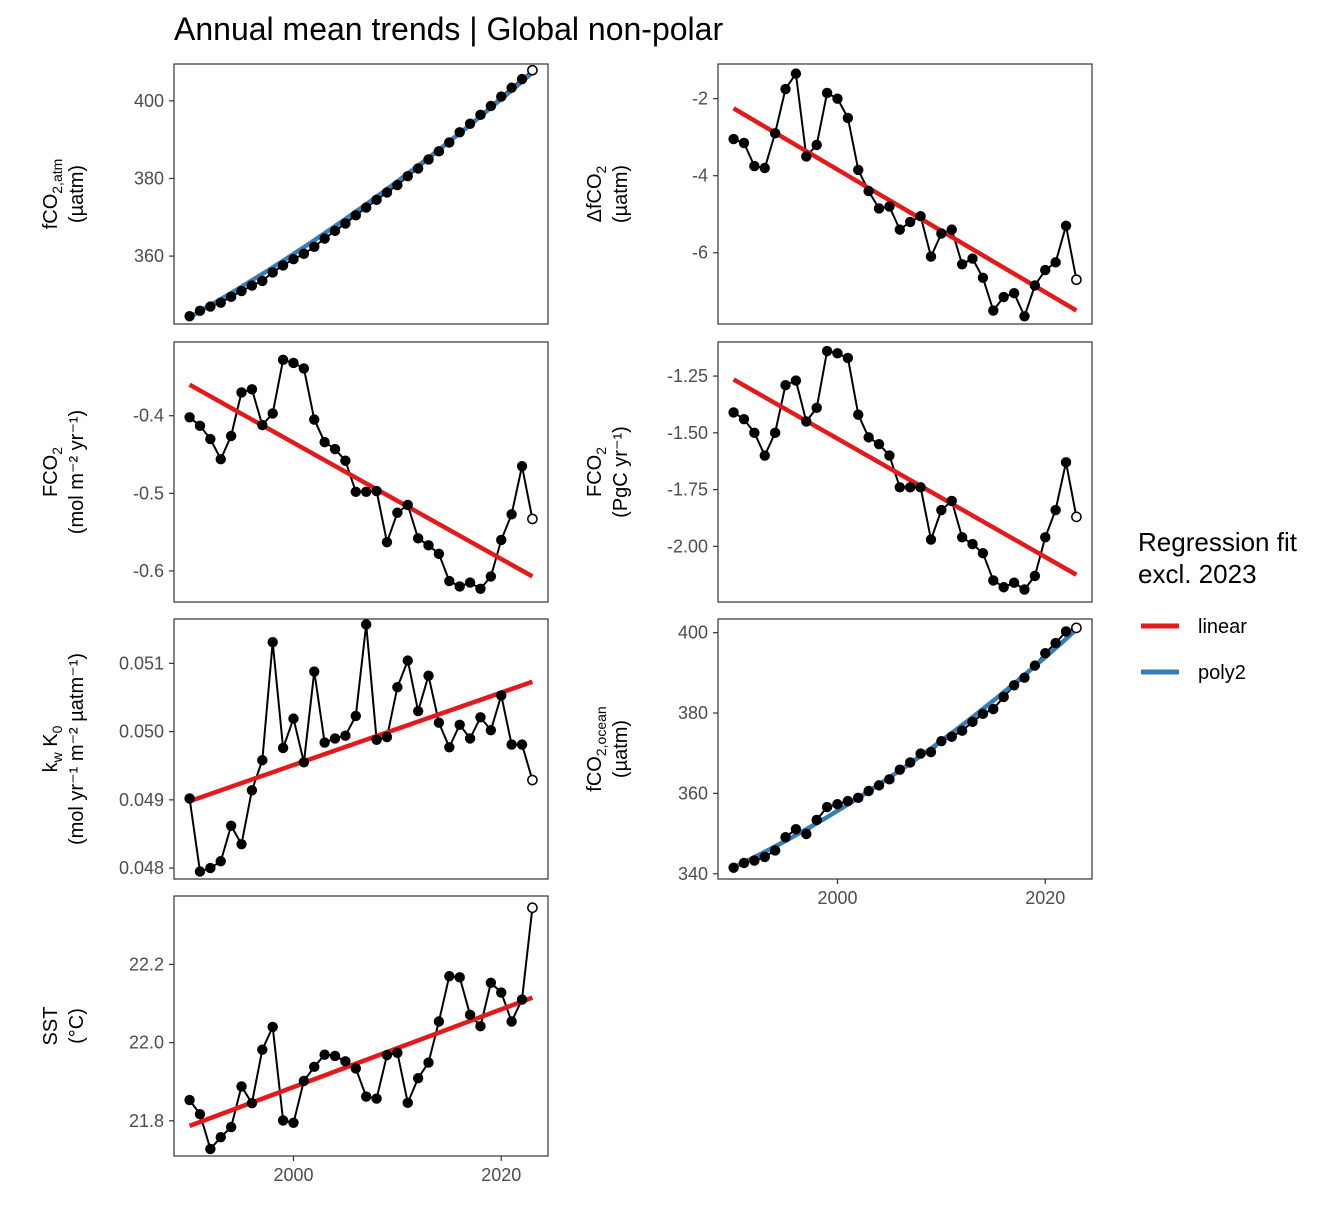  What do you see at coordinates (141, 732) in the screenshot?
I see `y-tick-label: 0.050` at bounding box center [141, 732].